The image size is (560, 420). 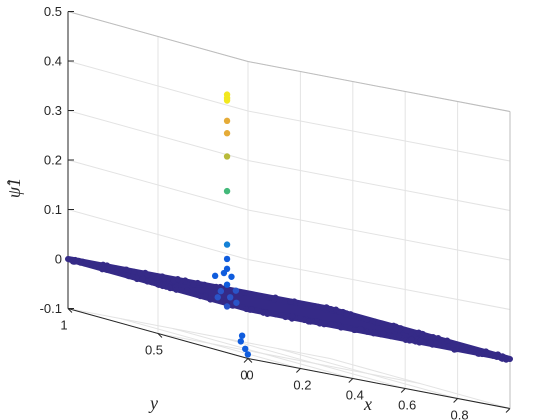 I want to click on z-tick-label: 0.5, so click(x=53, y=11).